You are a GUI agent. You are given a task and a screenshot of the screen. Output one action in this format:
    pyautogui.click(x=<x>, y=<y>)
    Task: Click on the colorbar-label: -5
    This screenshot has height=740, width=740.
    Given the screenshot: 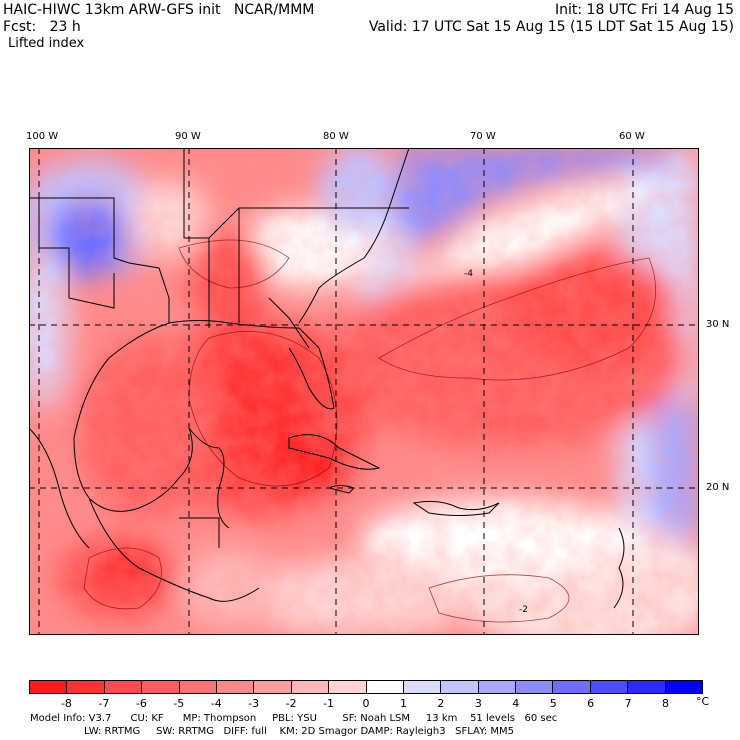 What is the action you would take?
    pyautogui.click(x=179, y=703)
    